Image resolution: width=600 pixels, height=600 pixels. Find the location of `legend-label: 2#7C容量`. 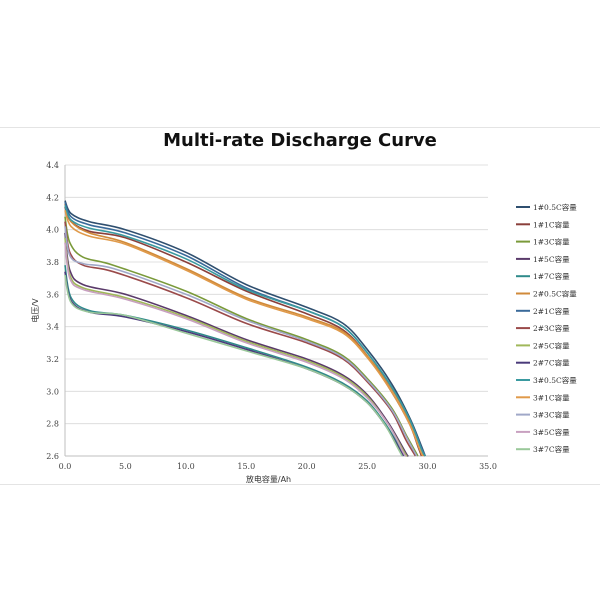

legend-label: 2#7C容量 is located at coordinates (551, 363).